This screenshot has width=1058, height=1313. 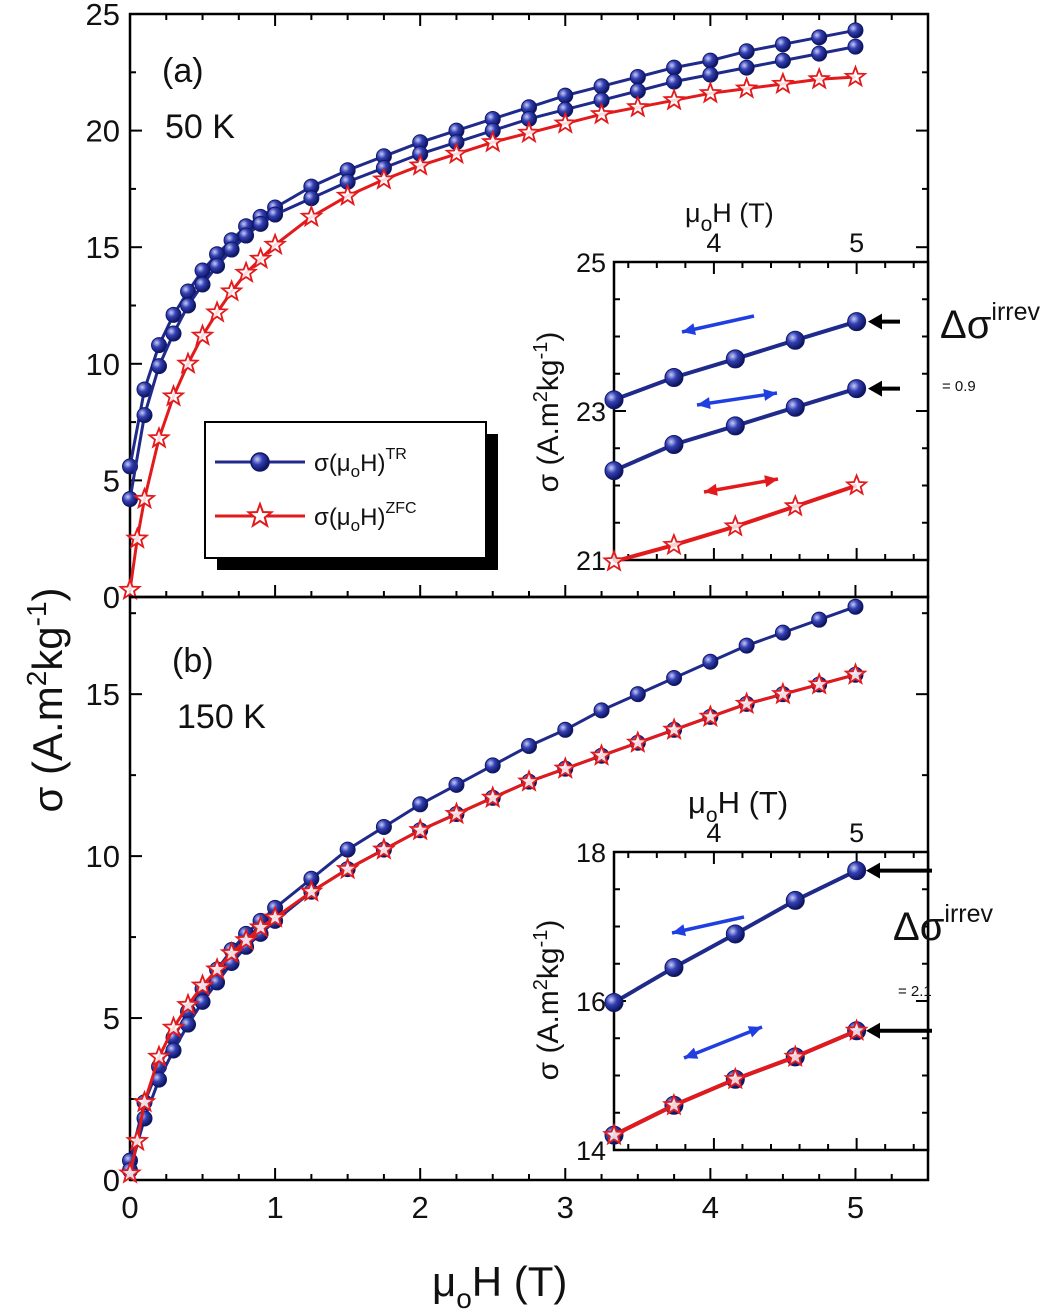 I want to click on panel-a-y-tick-label: 10, so click(x=103, y=364).